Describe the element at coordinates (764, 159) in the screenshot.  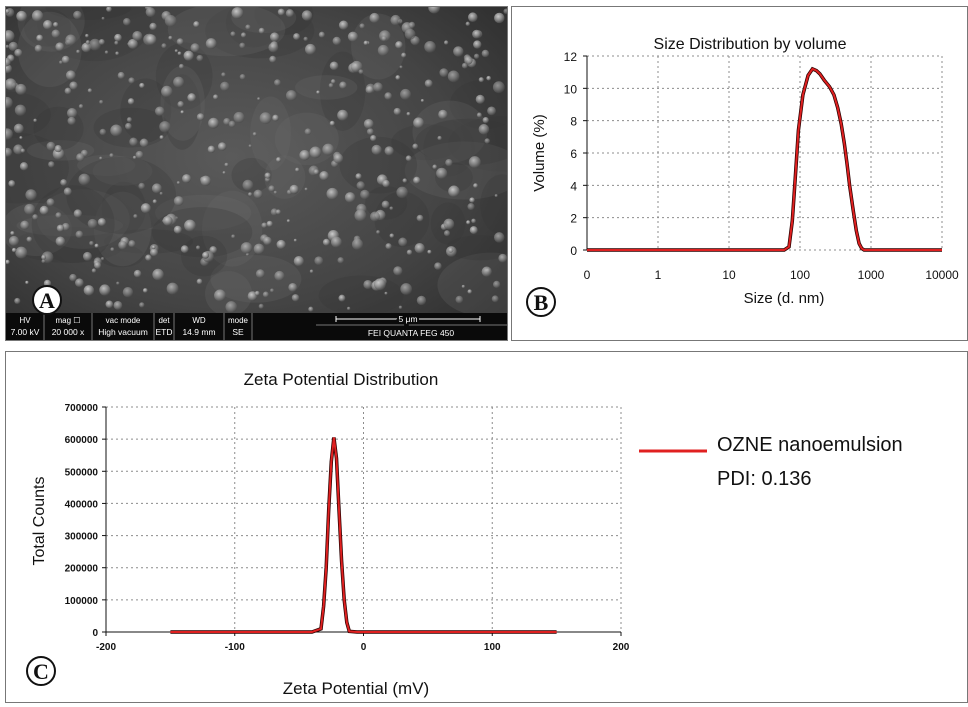
I see `chart-b-series` at that location.